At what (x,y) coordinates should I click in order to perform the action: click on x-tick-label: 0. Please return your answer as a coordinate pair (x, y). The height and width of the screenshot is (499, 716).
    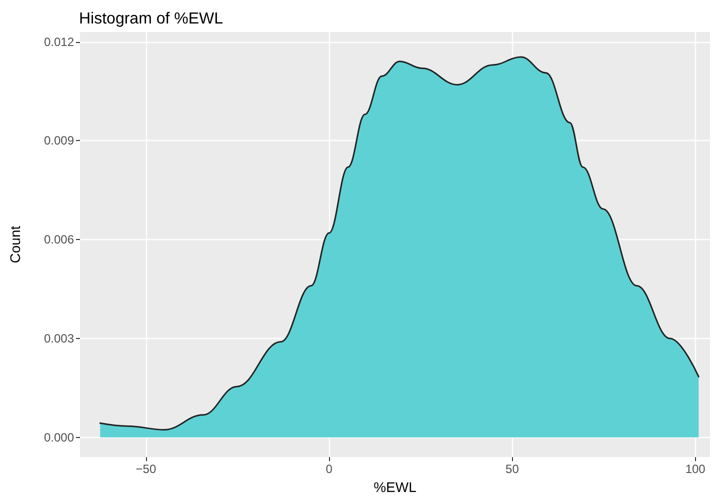
    Looking at the image, I should click on (329, 469).